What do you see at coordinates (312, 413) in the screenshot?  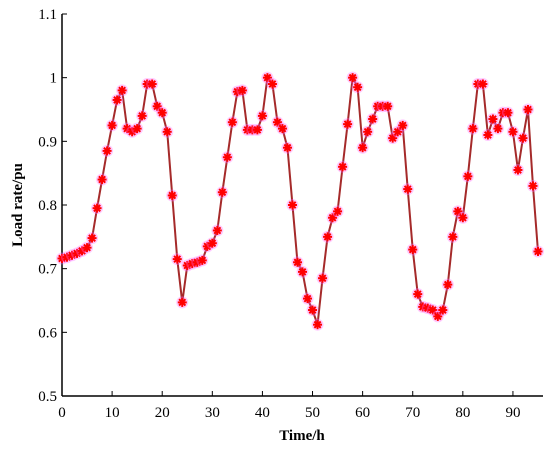 I see `x-tick-label: 50` at bounding box center [312, 413].